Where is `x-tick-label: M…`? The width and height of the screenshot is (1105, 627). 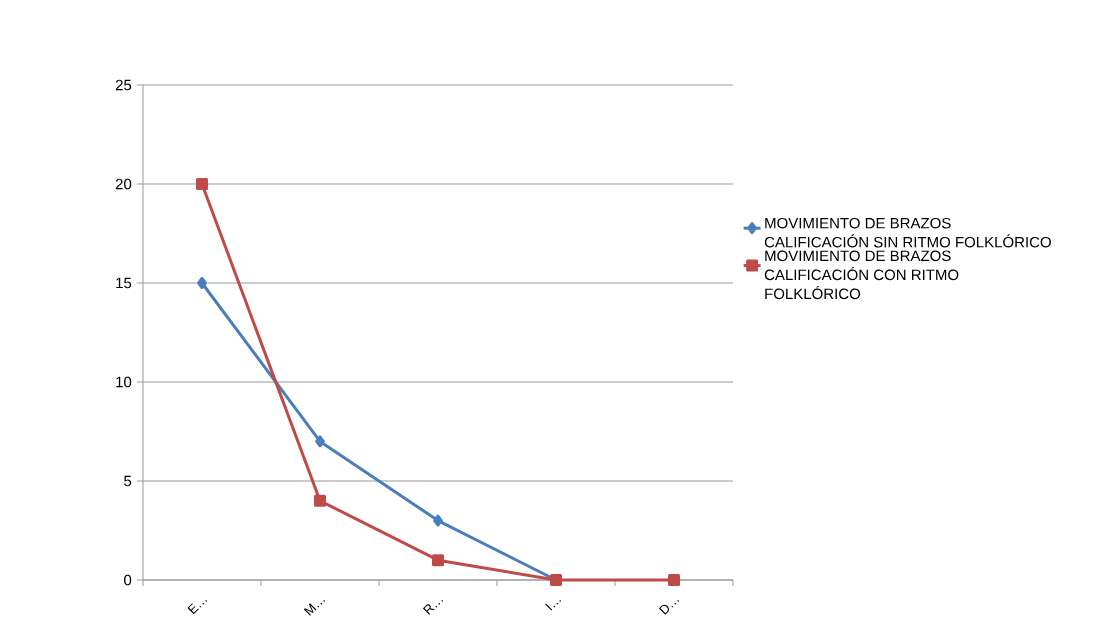
x-tick-label: M… is located at coordinates (314, 607).